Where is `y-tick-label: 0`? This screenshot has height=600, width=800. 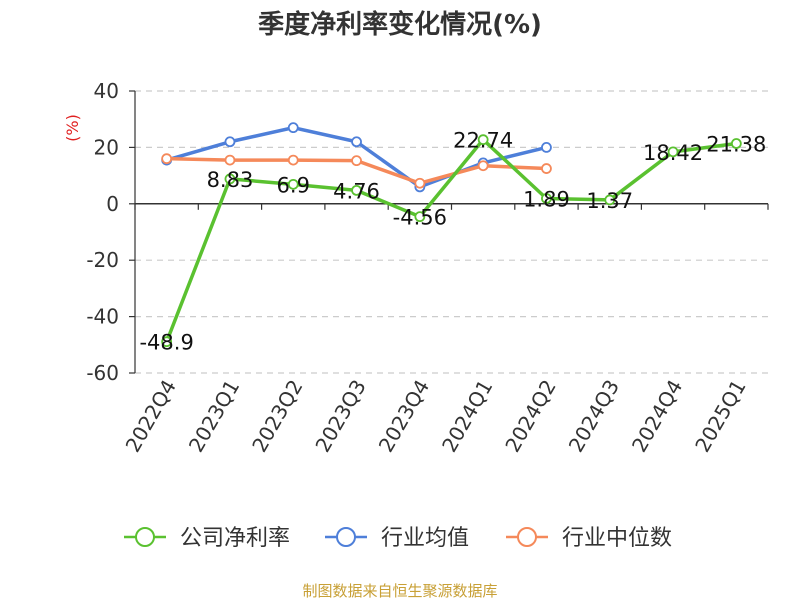 y-tick-label: 0 is located at coordinates (112, 204).